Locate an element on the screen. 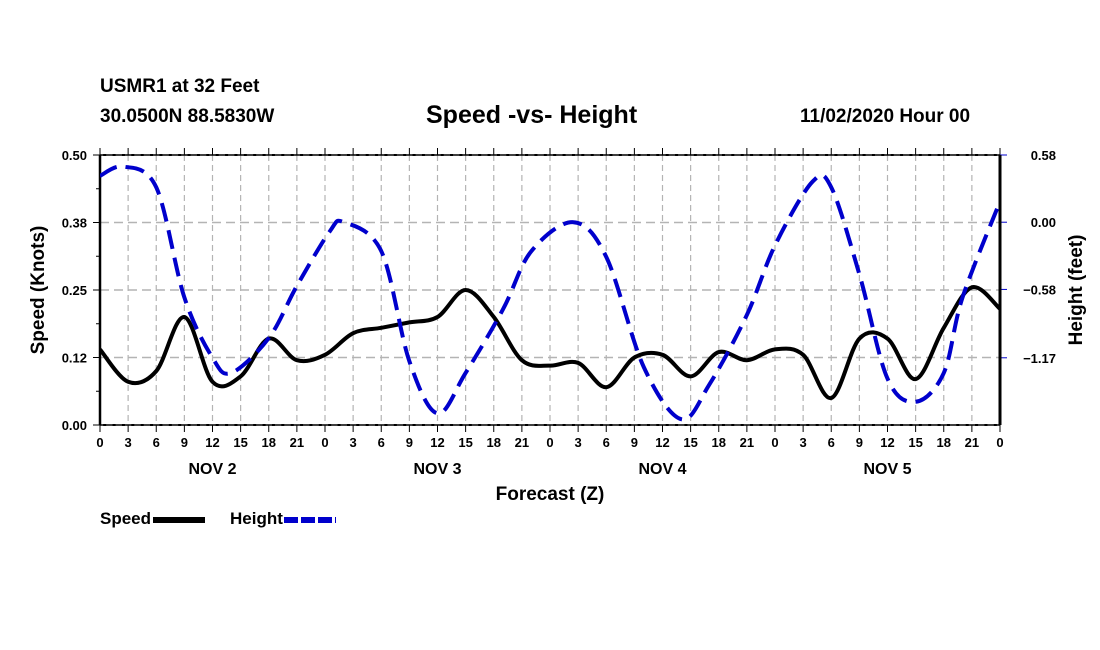 The width and height of the screenshot is (1100, 650). forecast-datetime: 11/02/2020 Hour 00 is located at coordinates (885, 116).